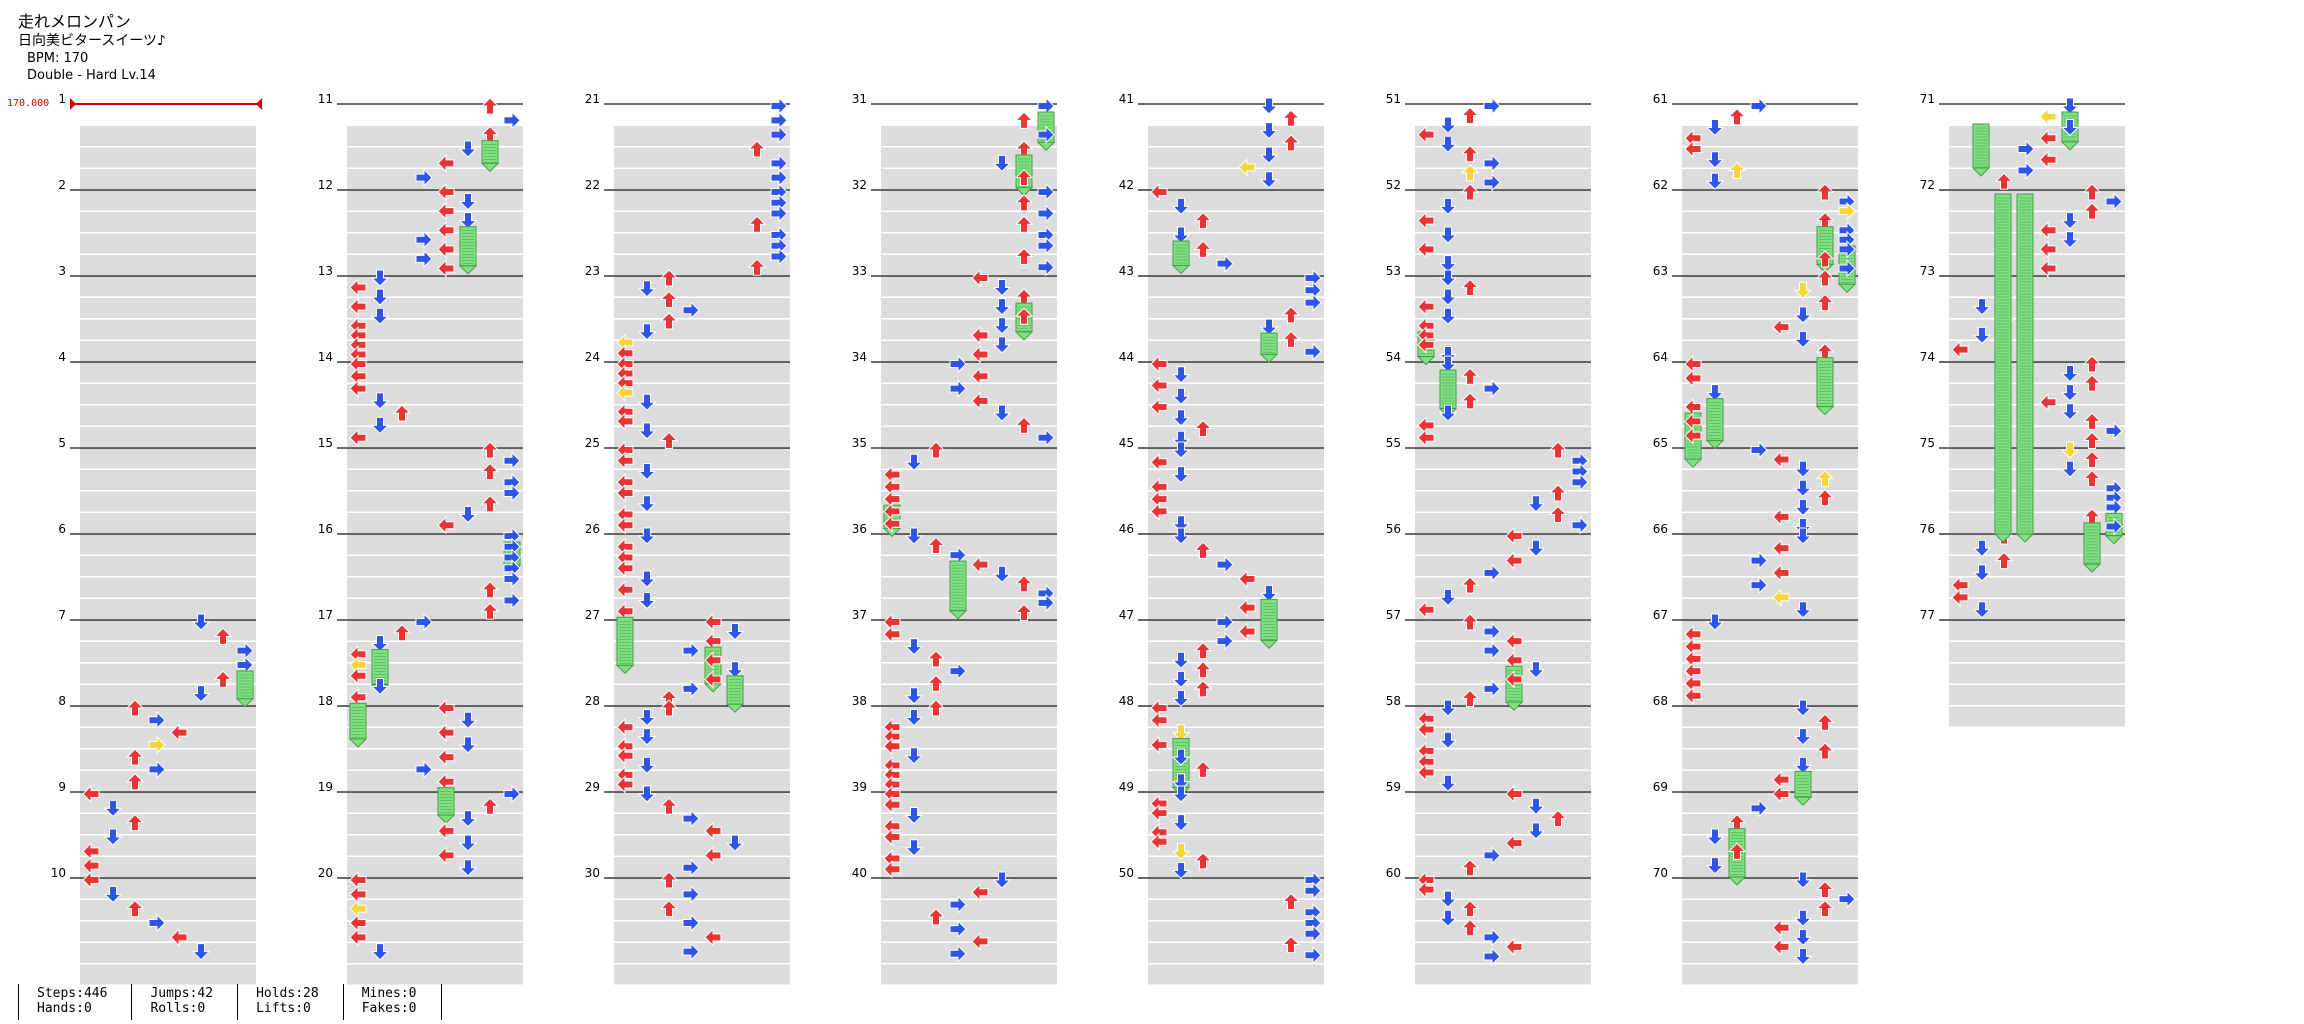 The height and width of the screenshot is (1024, 2304). I want to click on measure-number: 20, so click(325, 873).